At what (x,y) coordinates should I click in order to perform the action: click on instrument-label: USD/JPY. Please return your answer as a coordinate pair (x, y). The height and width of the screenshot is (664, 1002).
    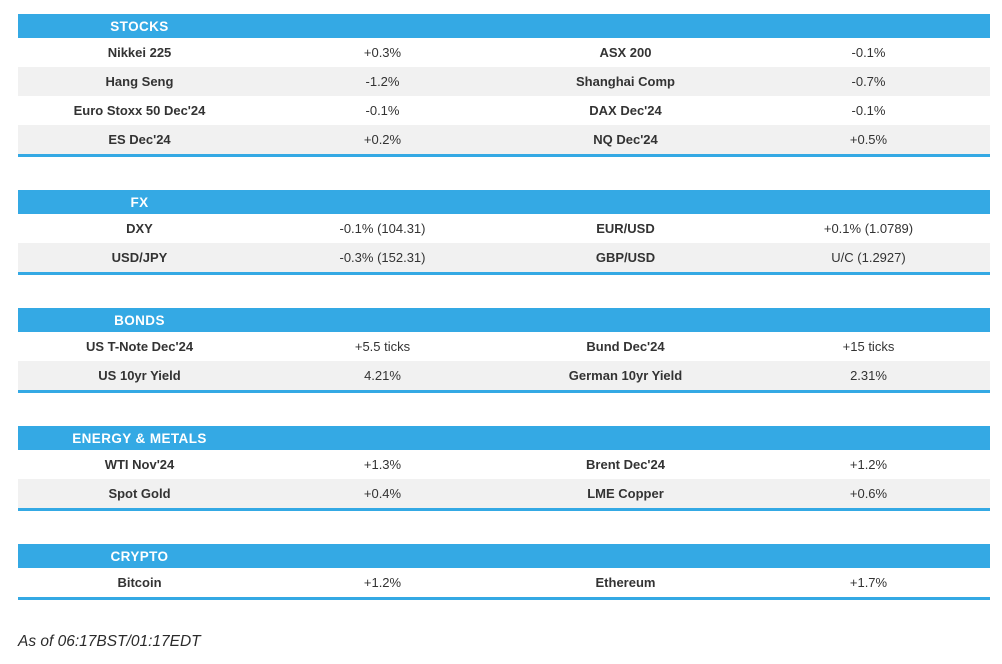
    Looking at the image, I should click on (139, 257).